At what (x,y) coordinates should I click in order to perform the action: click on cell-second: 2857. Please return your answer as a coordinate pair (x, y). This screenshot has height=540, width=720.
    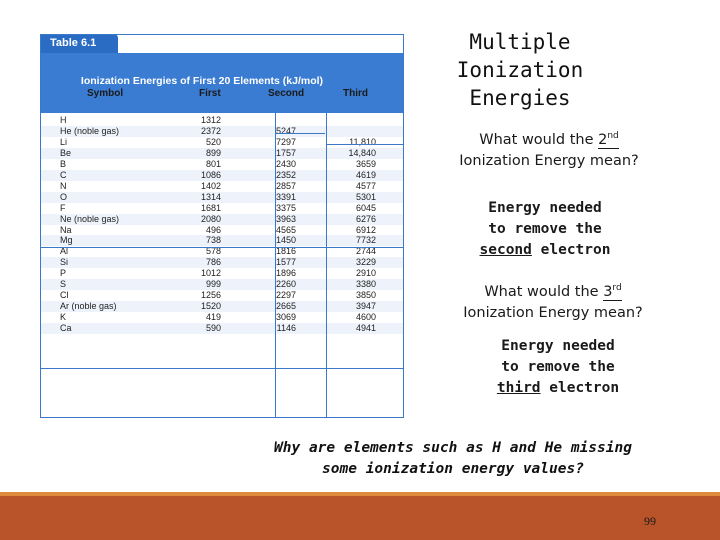
    Looking at the image, I should click on (285, 185).